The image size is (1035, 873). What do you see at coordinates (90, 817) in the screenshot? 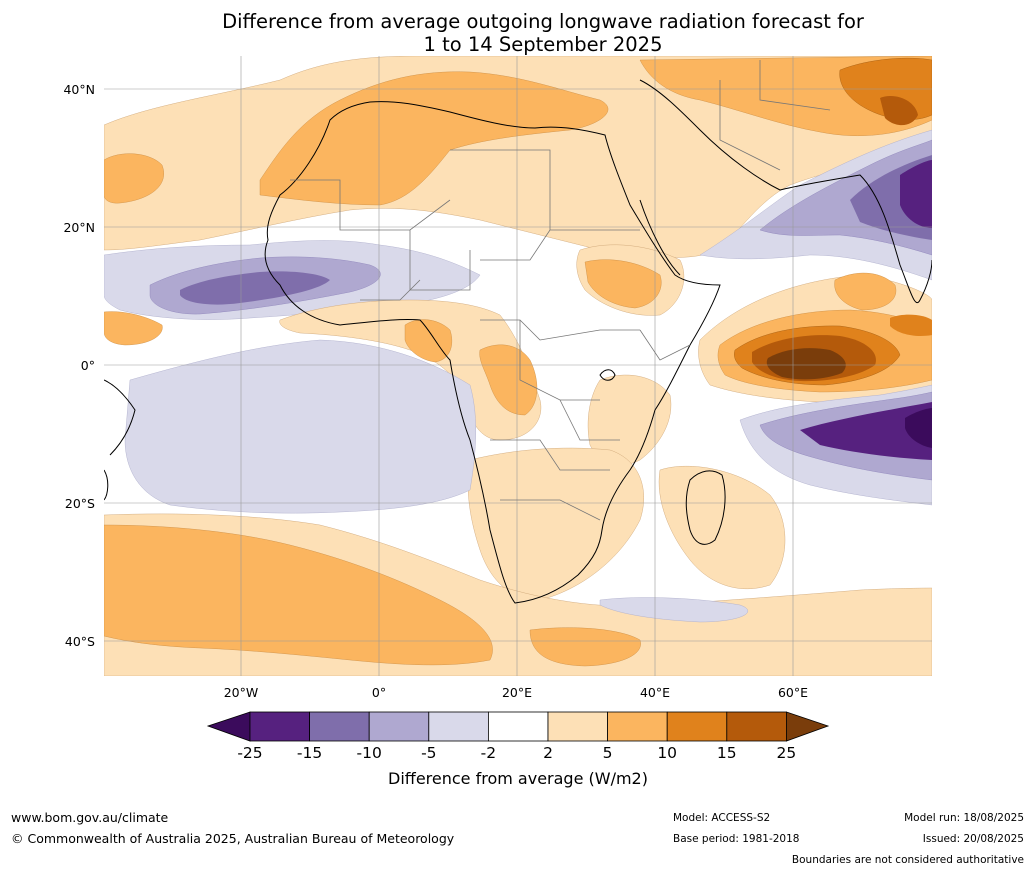
I see `website-link: www.bom.gov.au/climate` at bounding box center [90, 817].